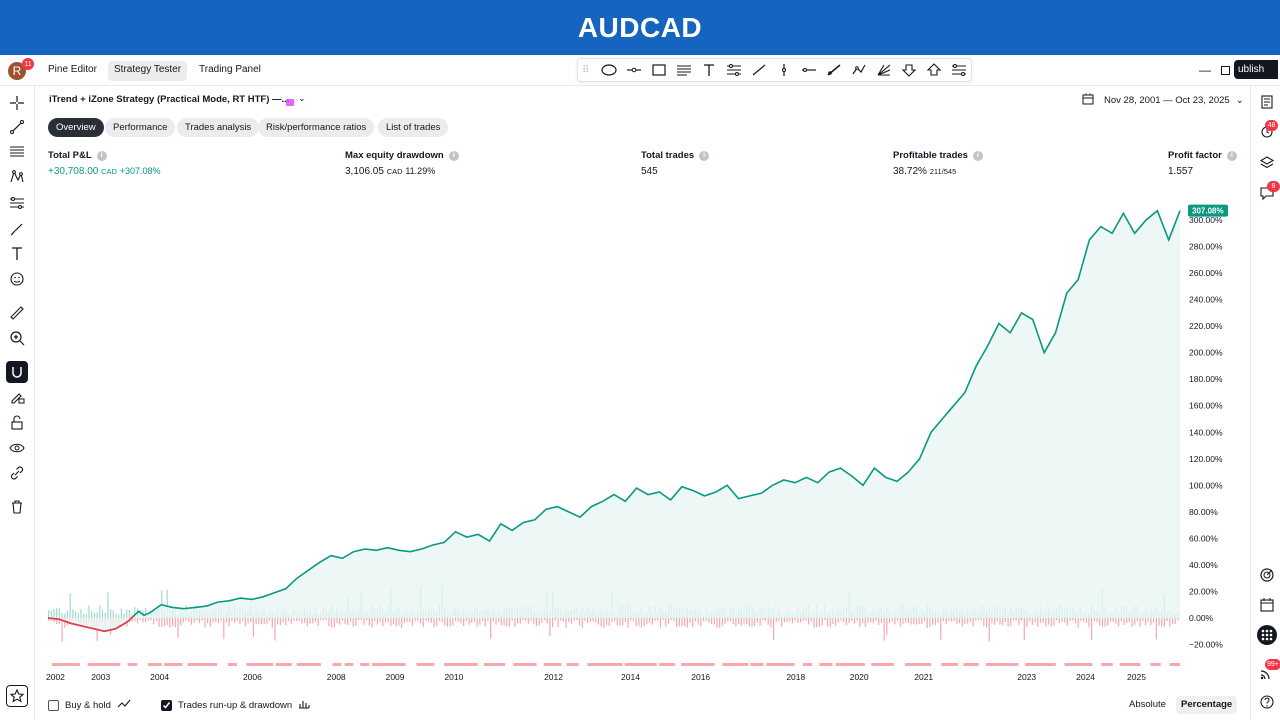 This screenshot has width=1280, height=720. Describe the element at coordinates (17, 254) in the screenshot. I see `text-tool-icon` at that location.